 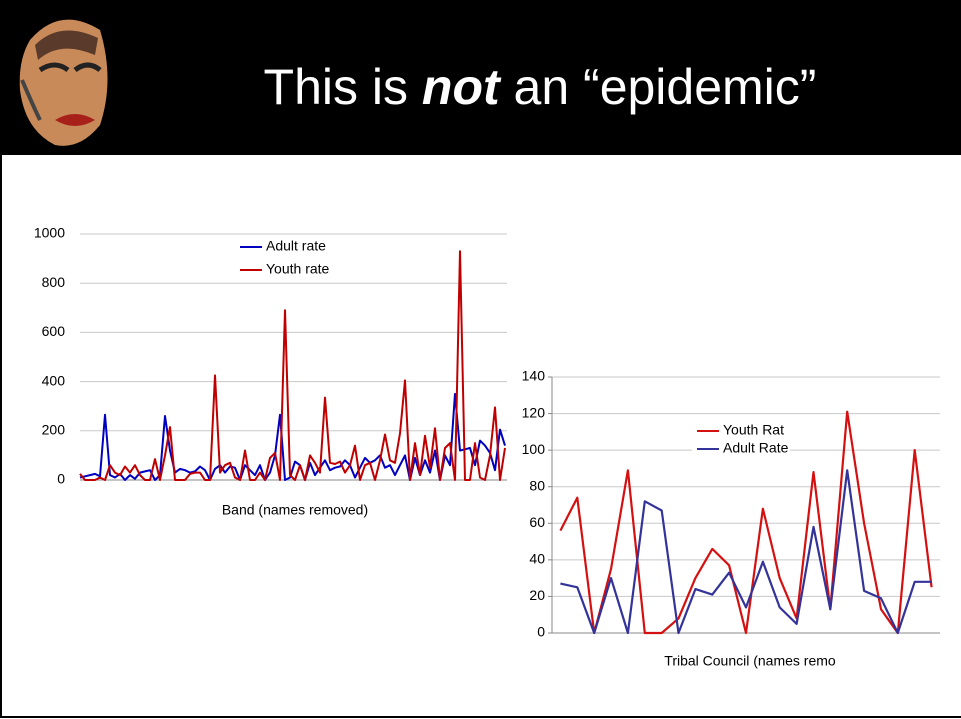 I want to click on mask-icon, so click(x=63, y=82).